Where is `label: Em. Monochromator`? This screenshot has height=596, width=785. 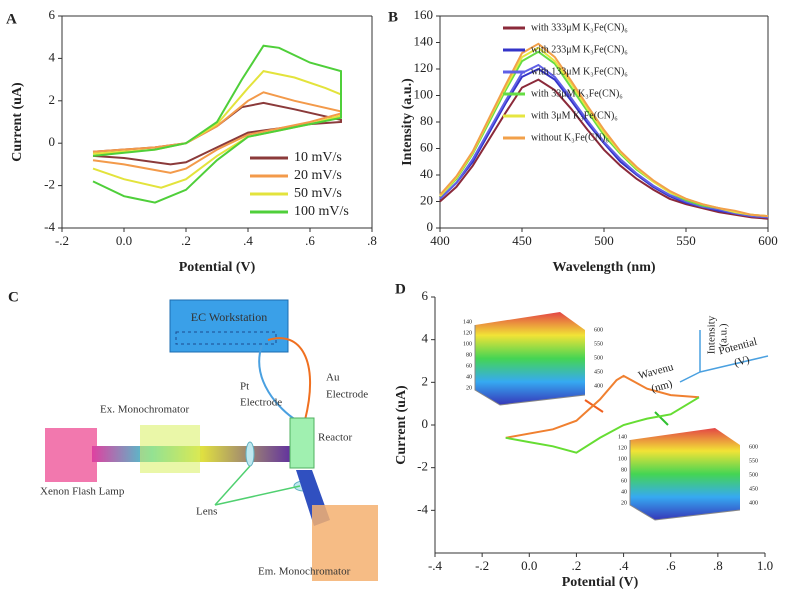 label: Em. Monochromator is located at coordinates (304, 572).